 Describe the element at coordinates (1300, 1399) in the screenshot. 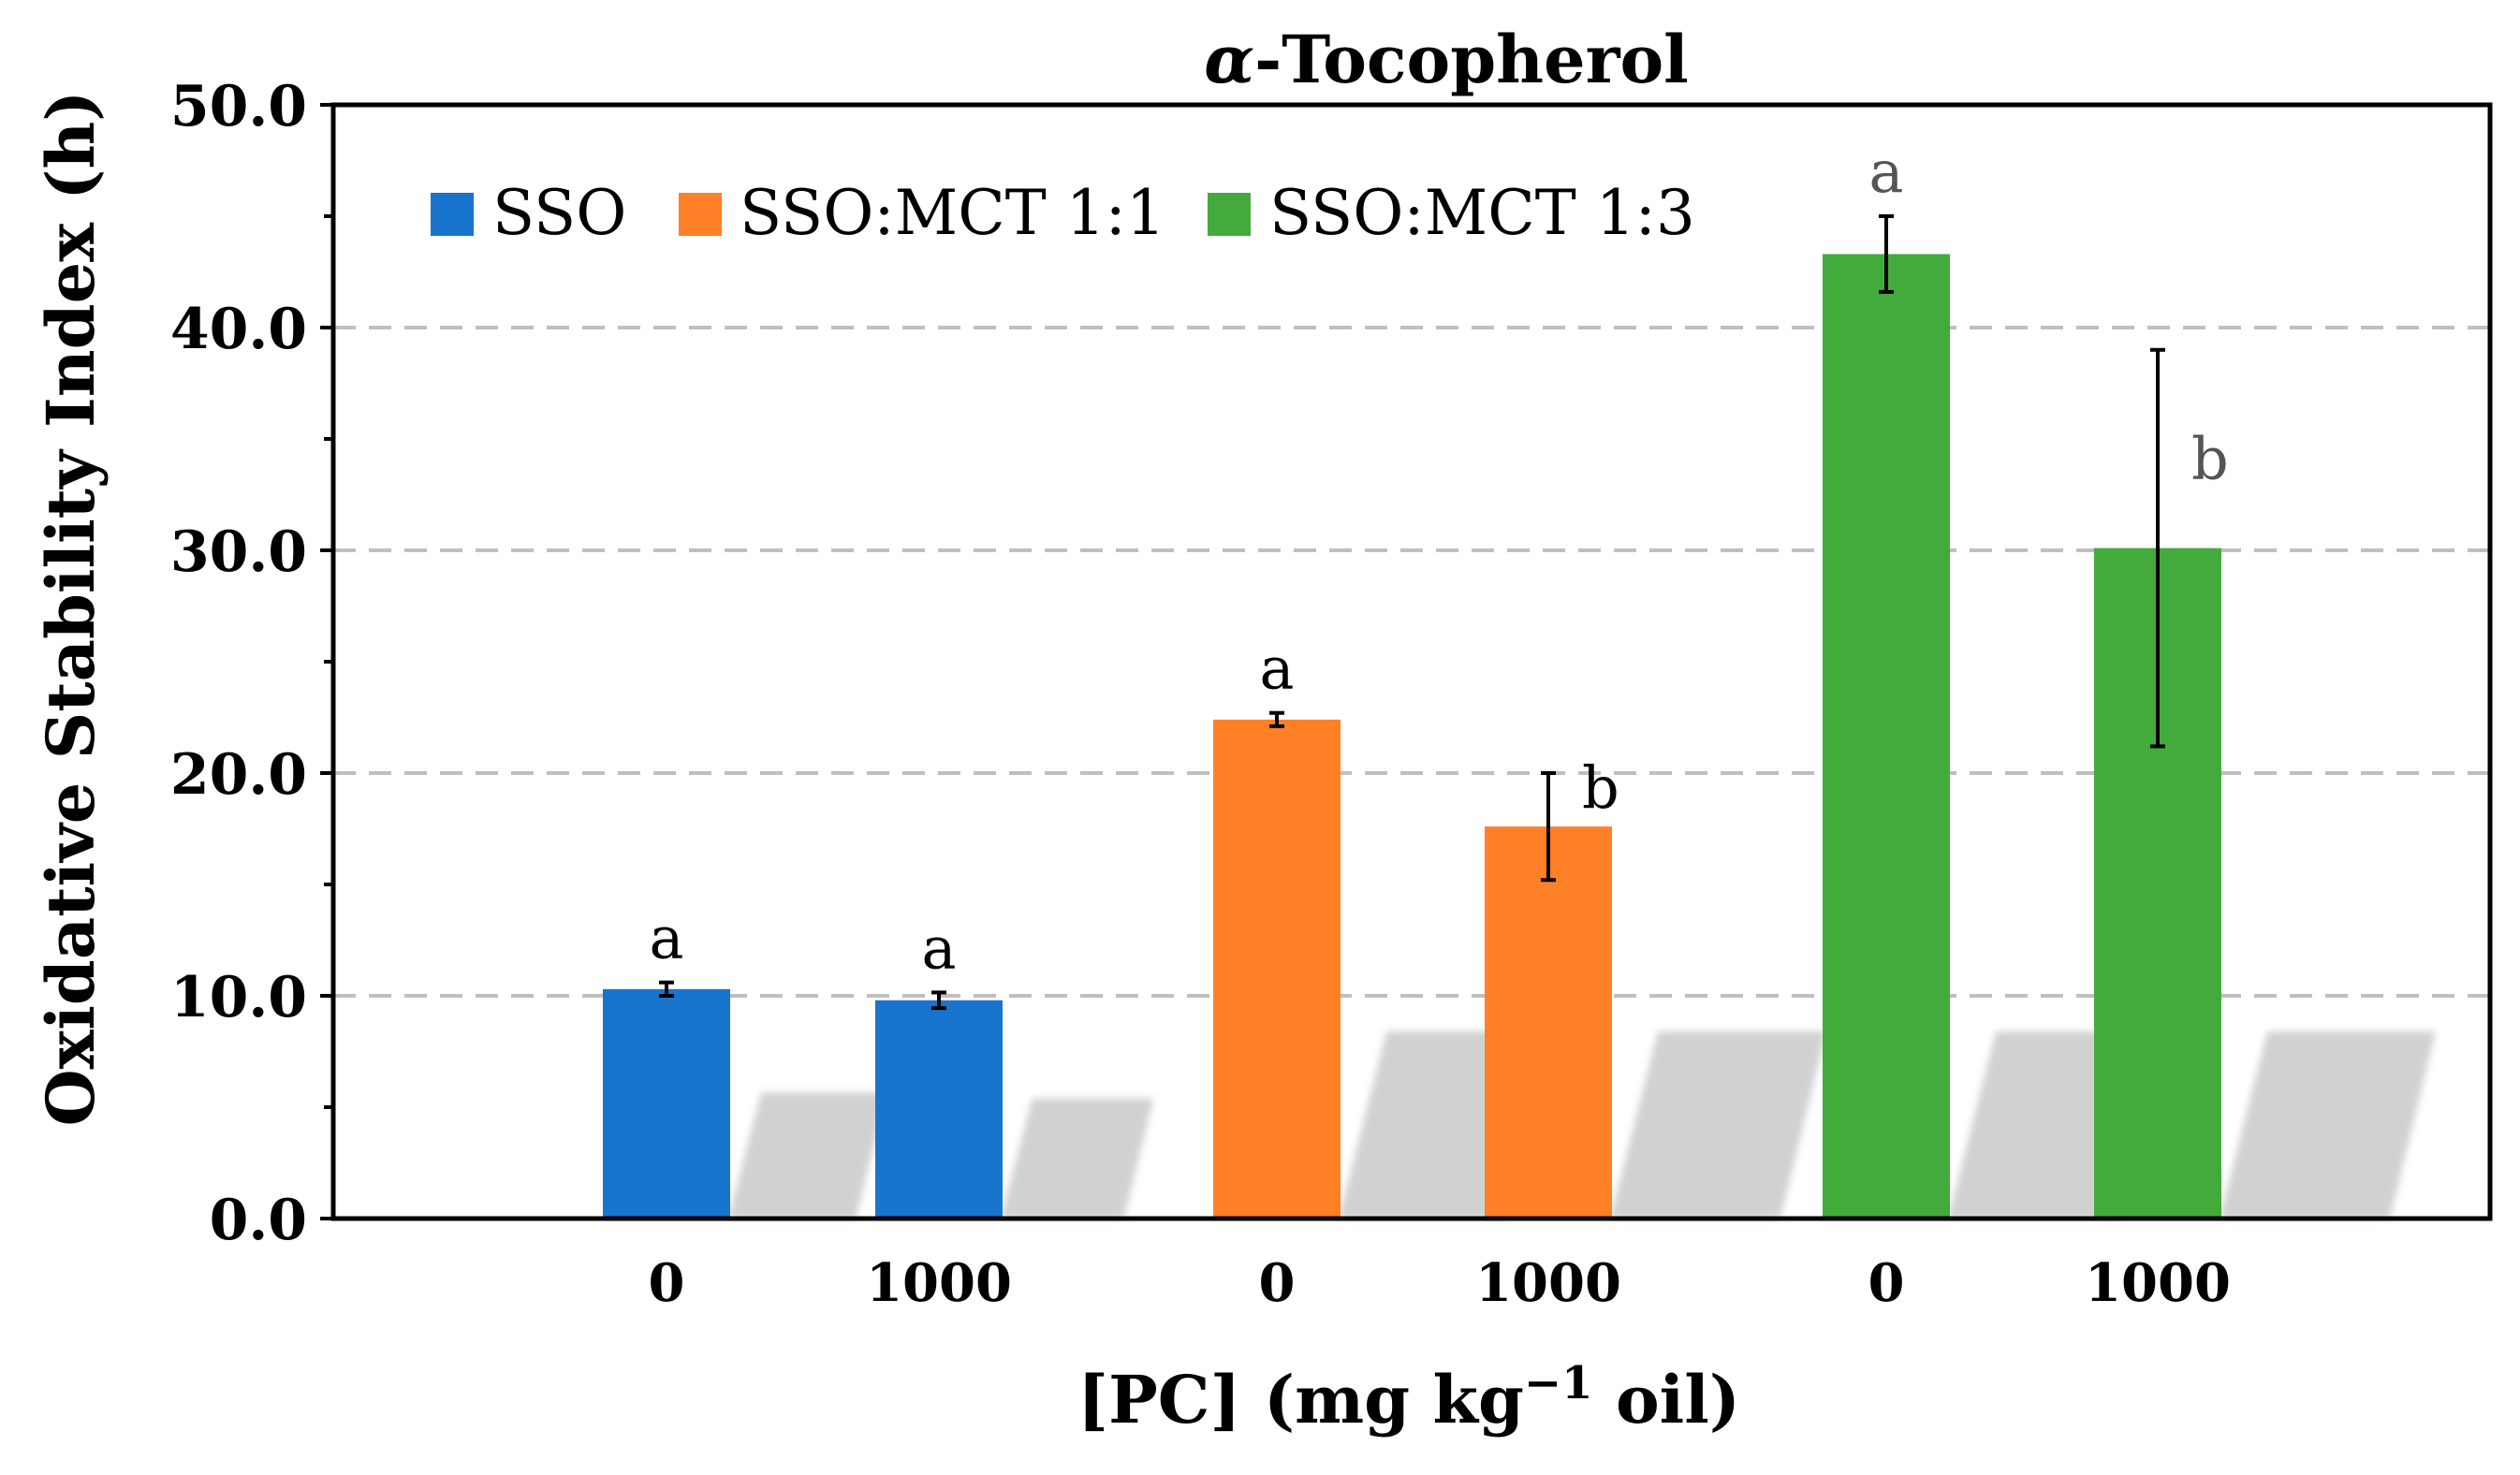

I see `x-axis-label-main: [PC] (mg kg` at that location.